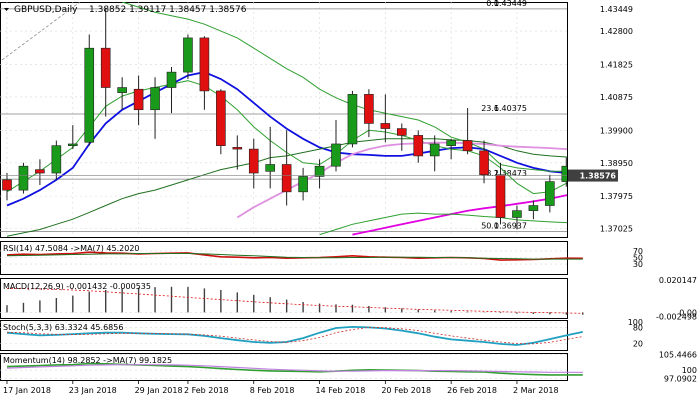  I want to click on price-y-tick-label: 1.37025, so click(616, 229).